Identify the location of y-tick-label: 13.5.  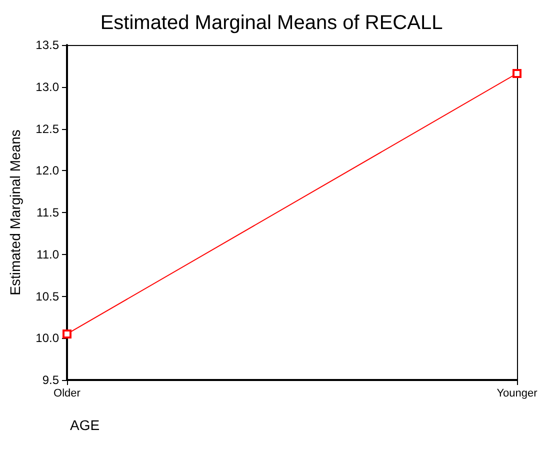
(48, 45).